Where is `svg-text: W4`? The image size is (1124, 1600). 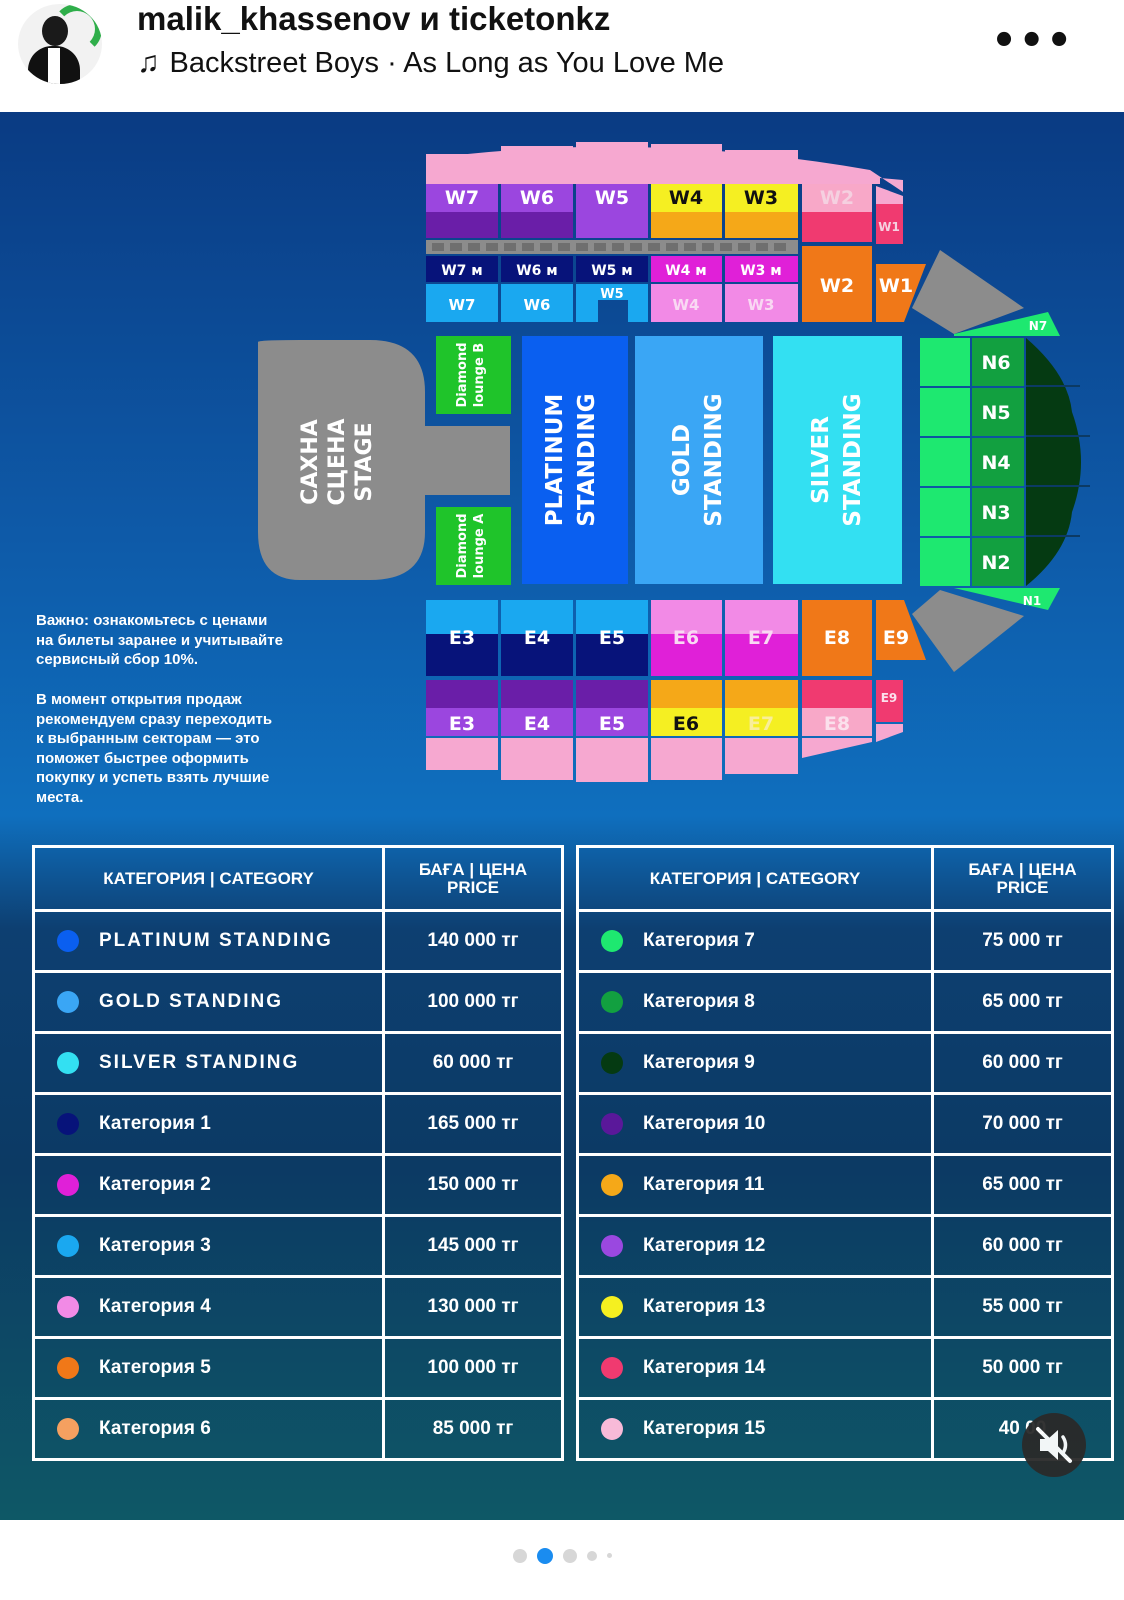
svg-text: W4 is located at coordinates (686, 198).